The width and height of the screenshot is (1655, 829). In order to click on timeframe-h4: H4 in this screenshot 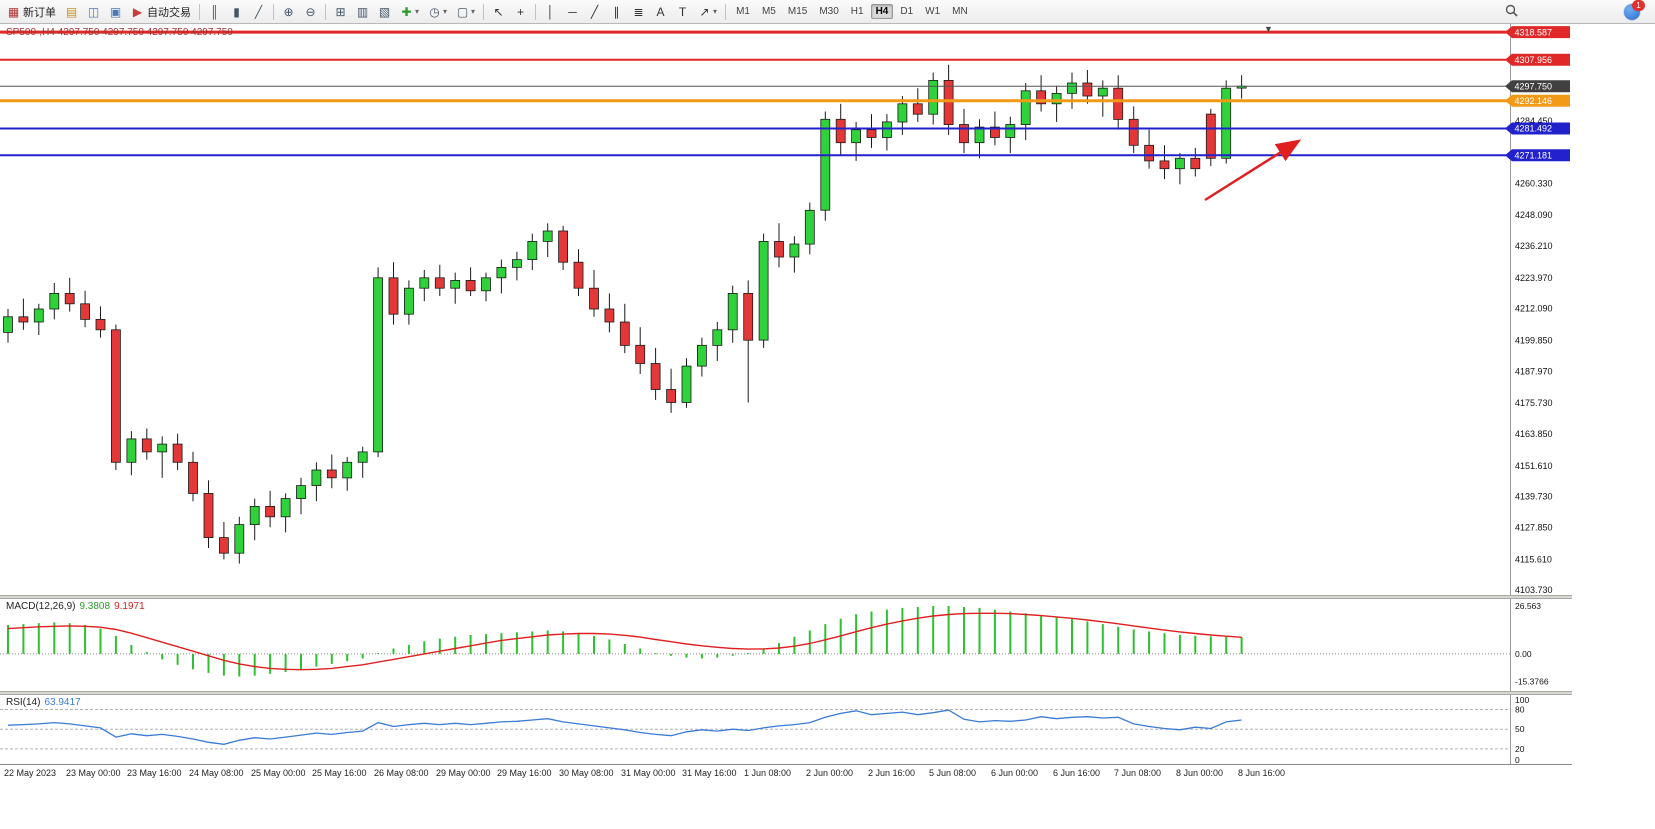, I will do `click(882, 11)`.